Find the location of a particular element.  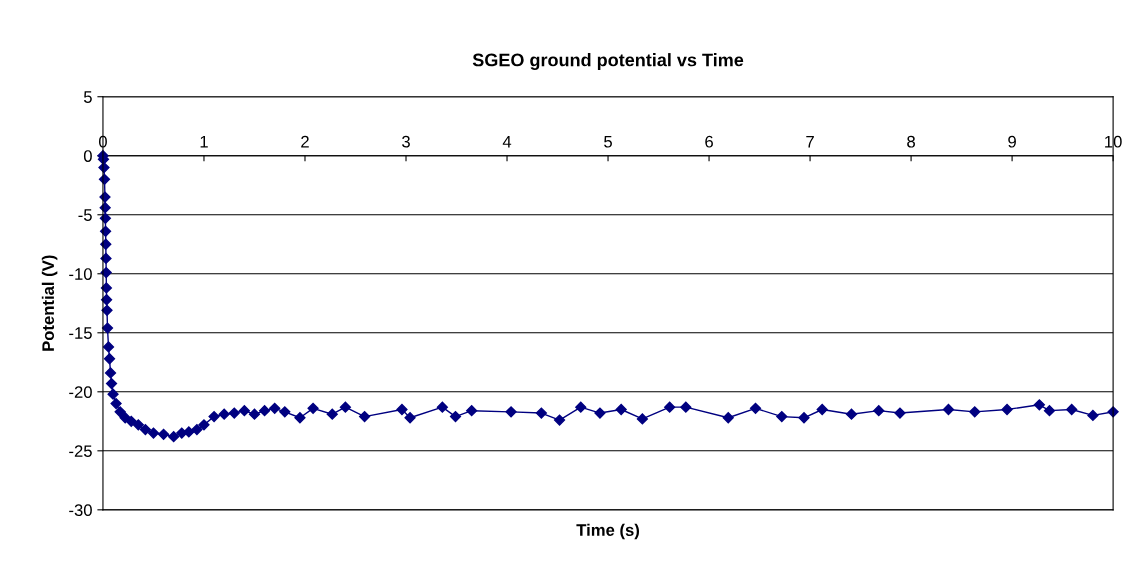

y-tick-label: -30 is located at coordinates (80, 510).